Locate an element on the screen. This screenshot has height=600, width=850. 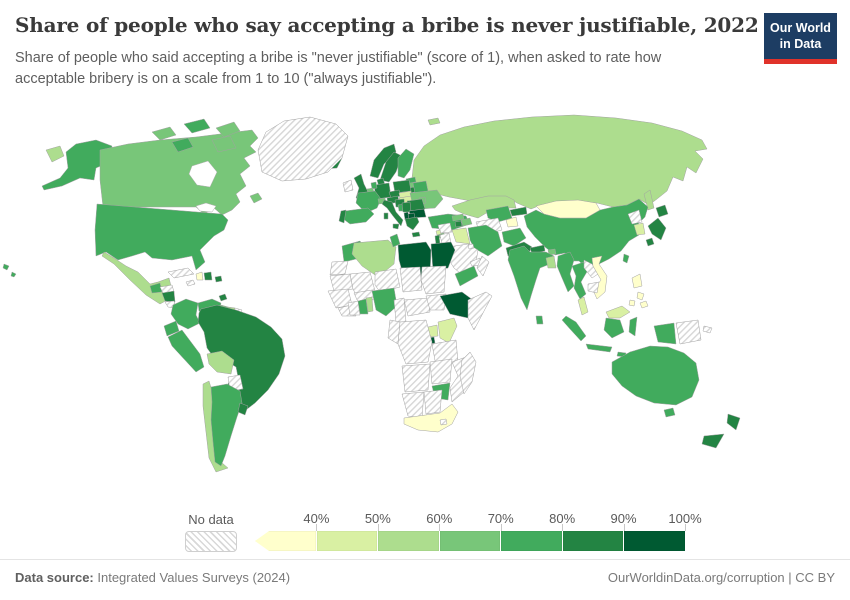
country-hawaii is located at coordinates (9, 270).